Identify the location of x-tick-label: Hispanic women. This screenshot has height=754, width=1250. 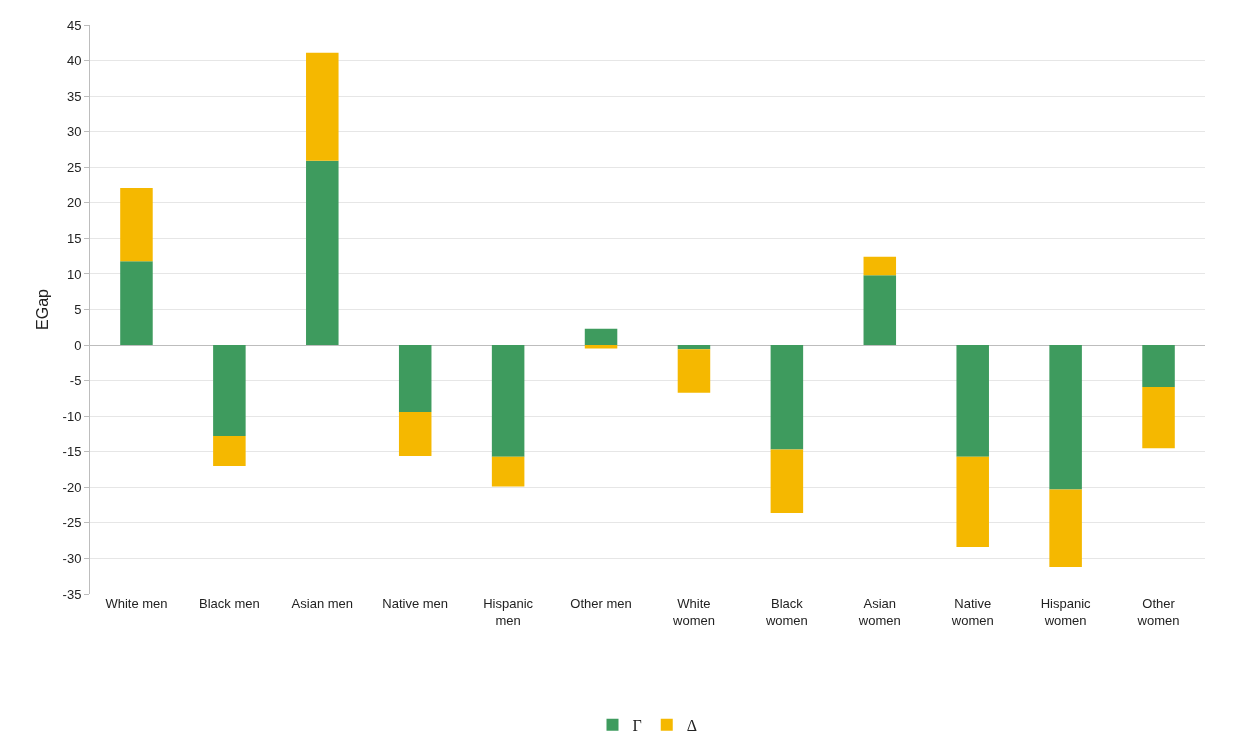
(1066, 612).